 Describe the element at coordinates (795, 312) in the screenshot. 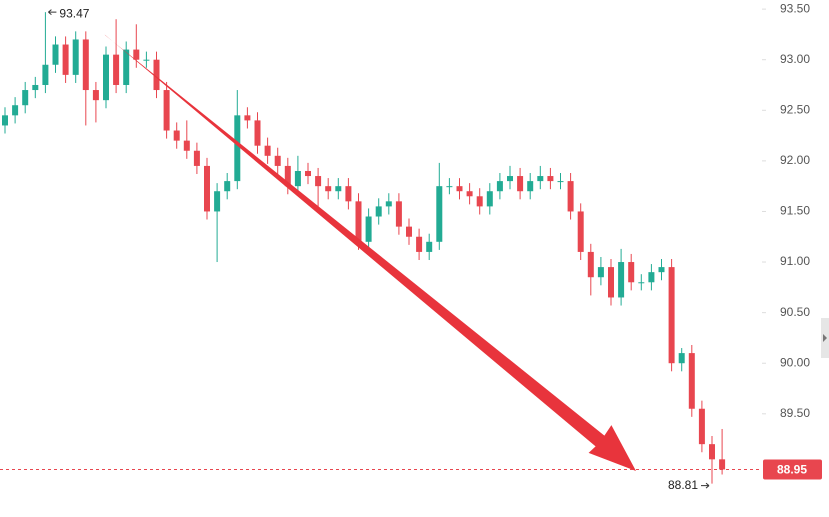

I see `y-tick-label: 90.50` at that location.